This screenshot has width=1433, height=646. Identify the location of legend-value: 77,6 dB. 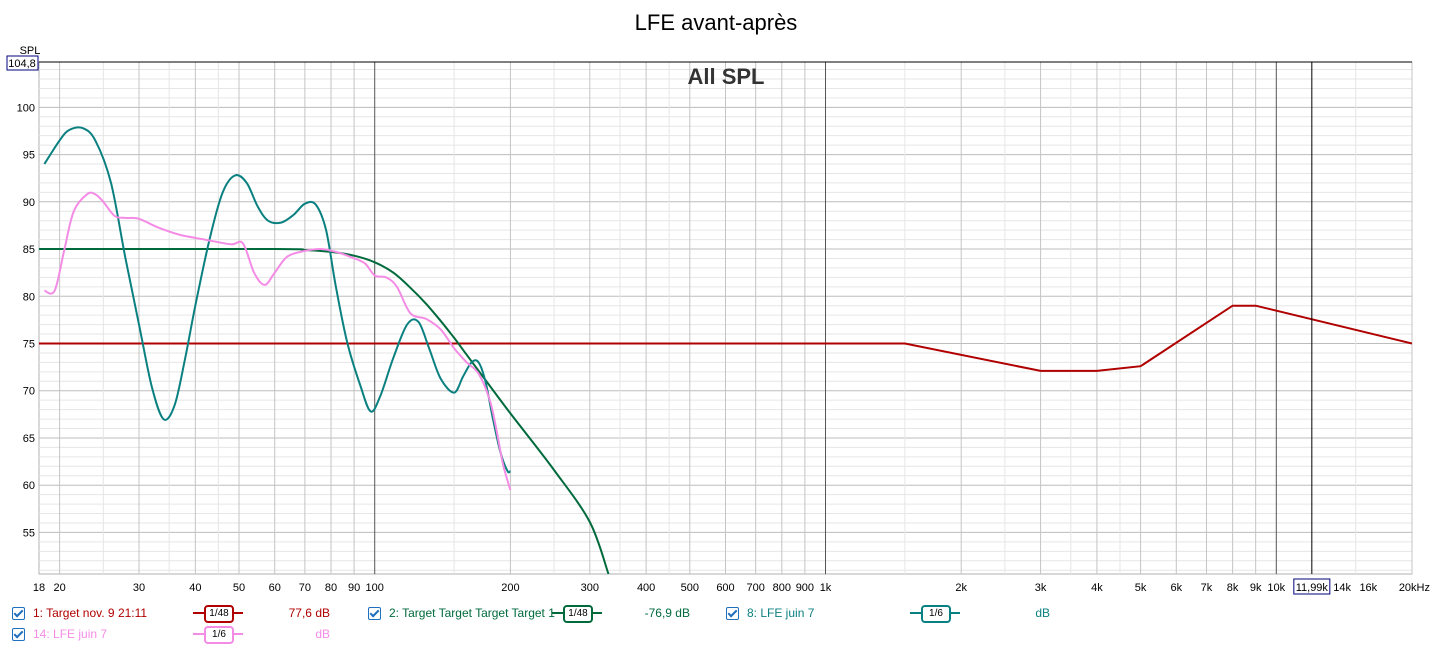
(309, 613).